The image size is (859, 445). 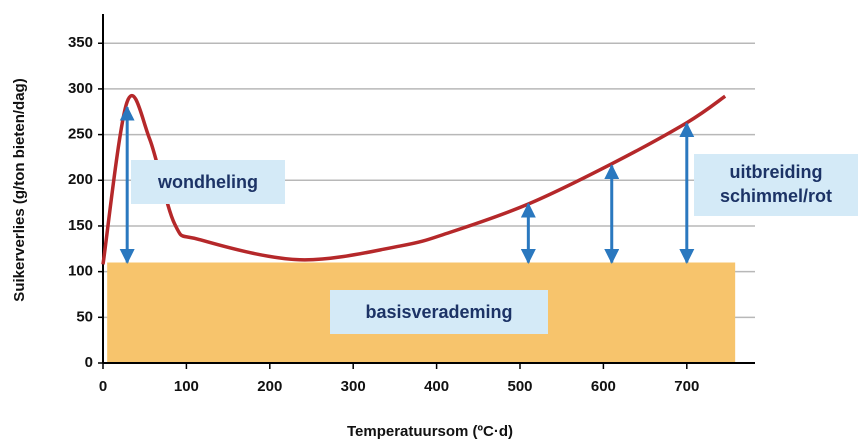 I want to click on y-tick-label: 100, so click(x=80, y=271).